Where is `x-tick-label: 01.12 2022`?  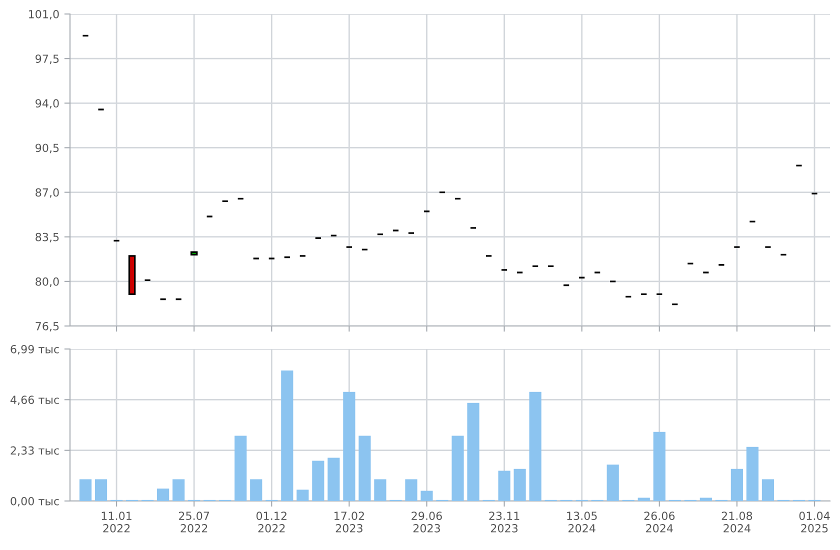 x-tick-label: 01.12 2022 is located at coordinates (271, 522).